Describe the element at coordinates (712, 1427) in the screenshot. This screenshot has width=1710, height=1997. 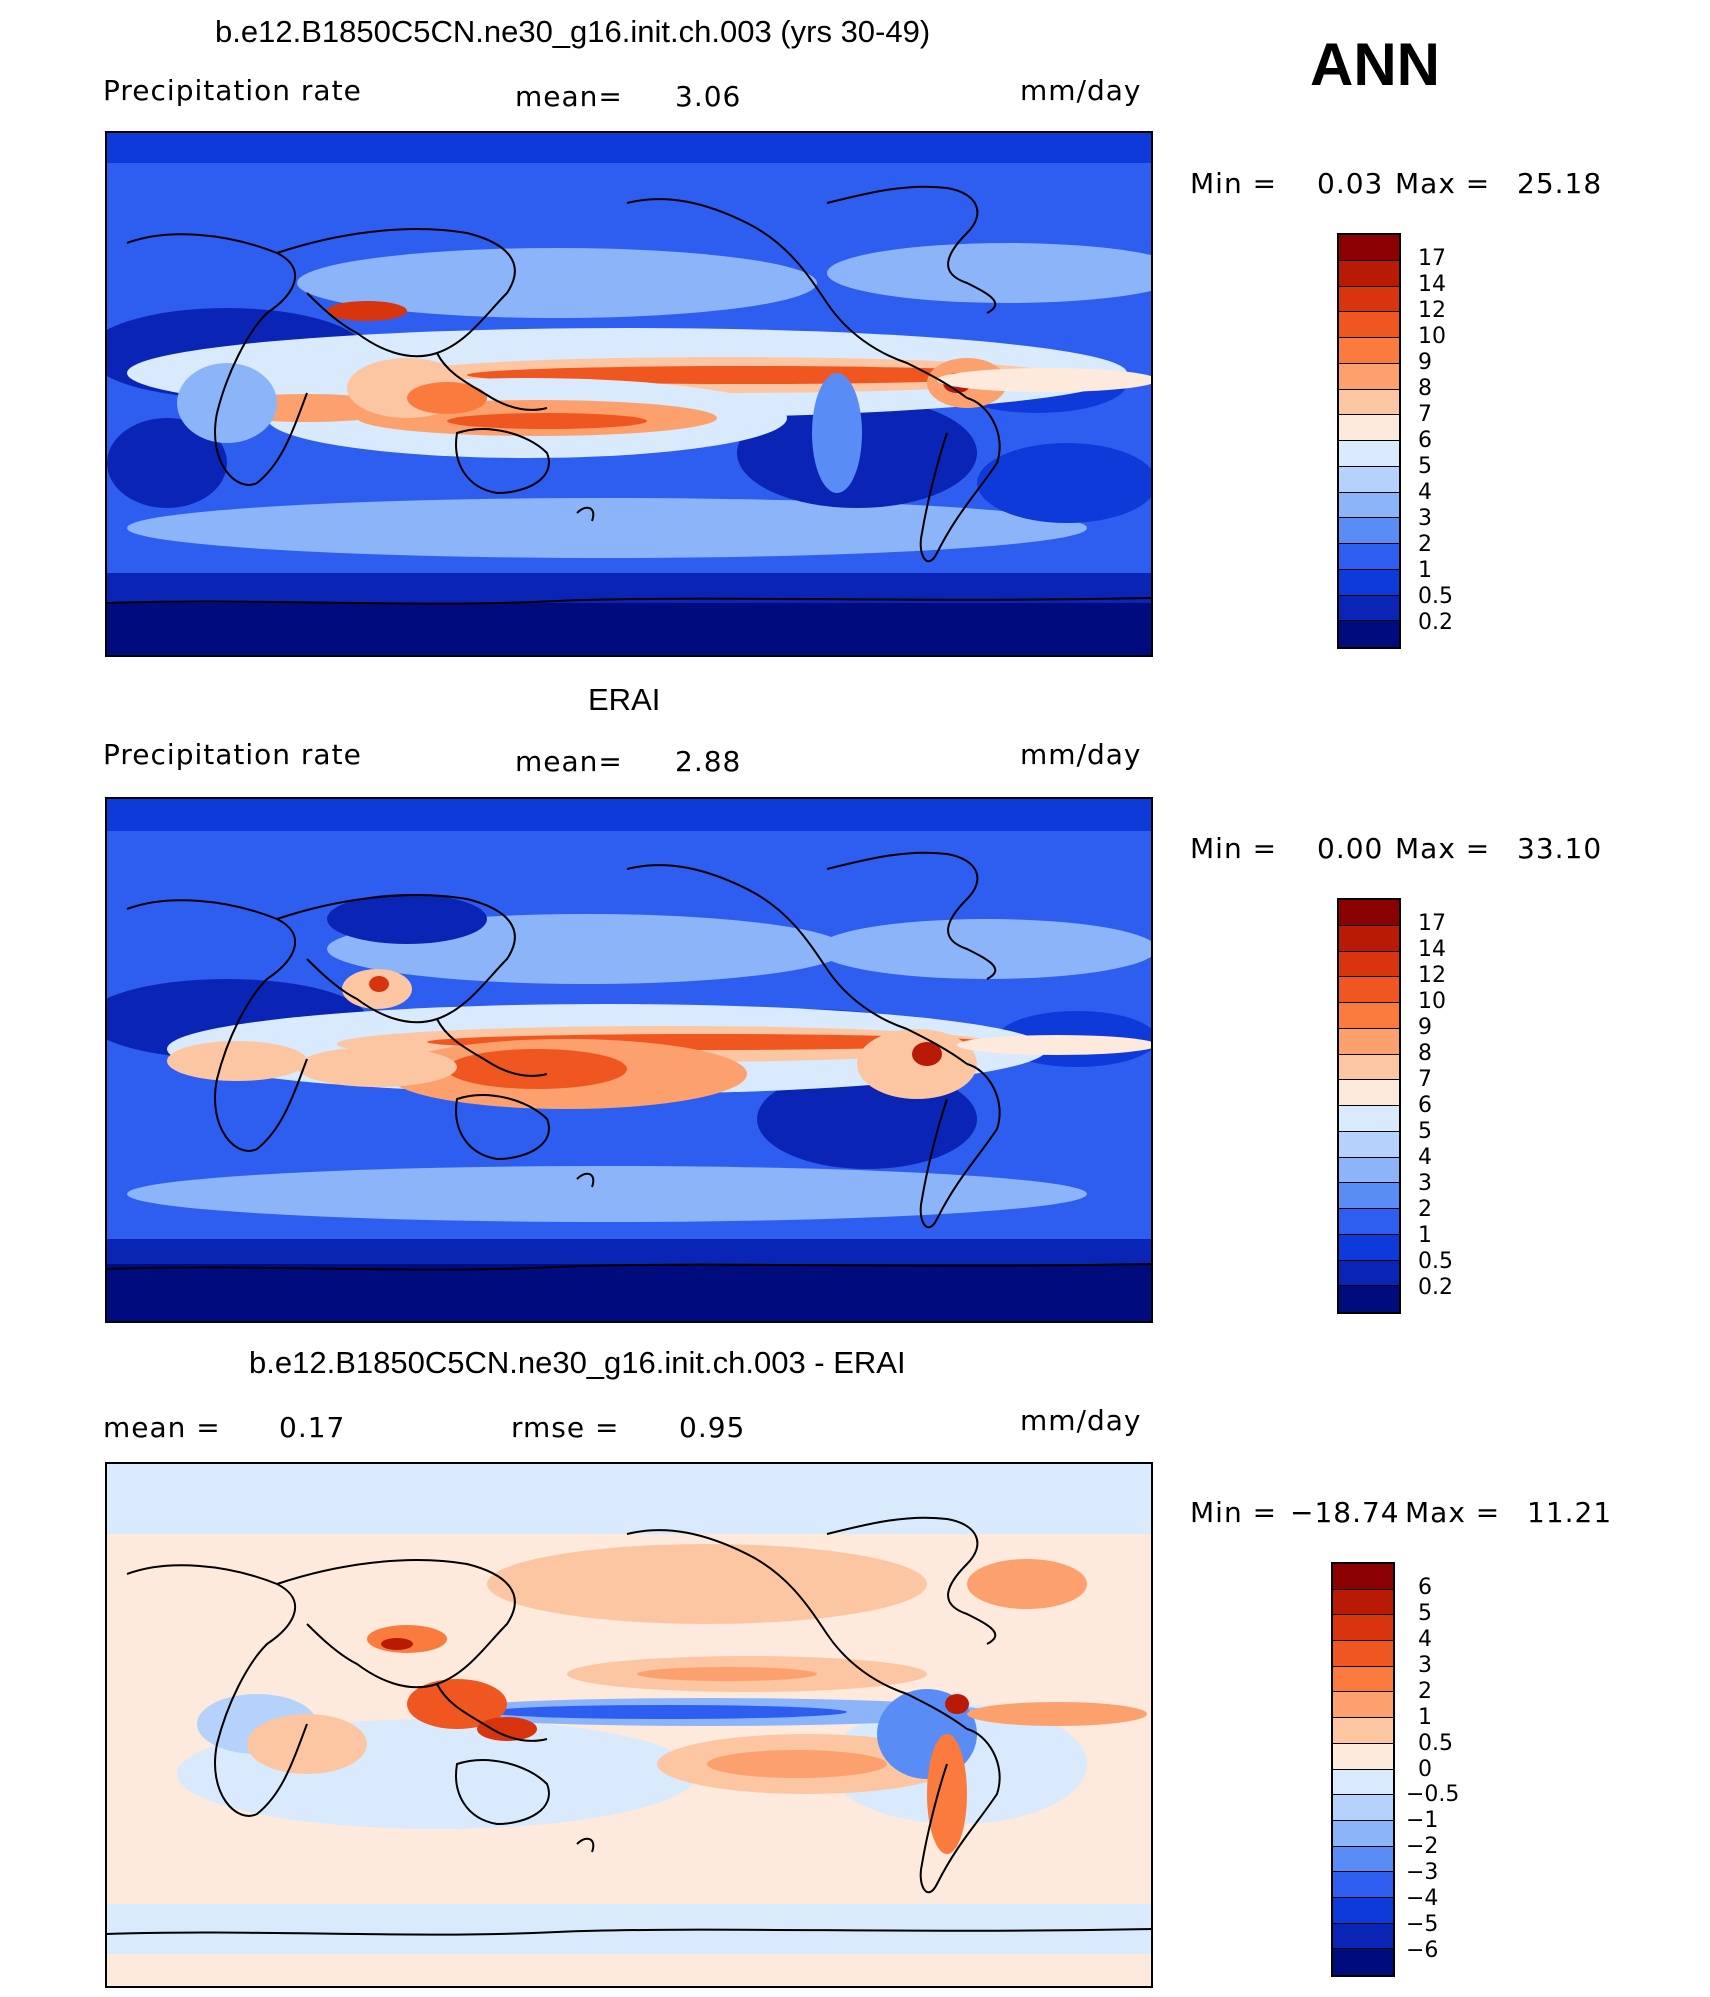
I see `panel-3-rmse-value: 0.95` at that location.